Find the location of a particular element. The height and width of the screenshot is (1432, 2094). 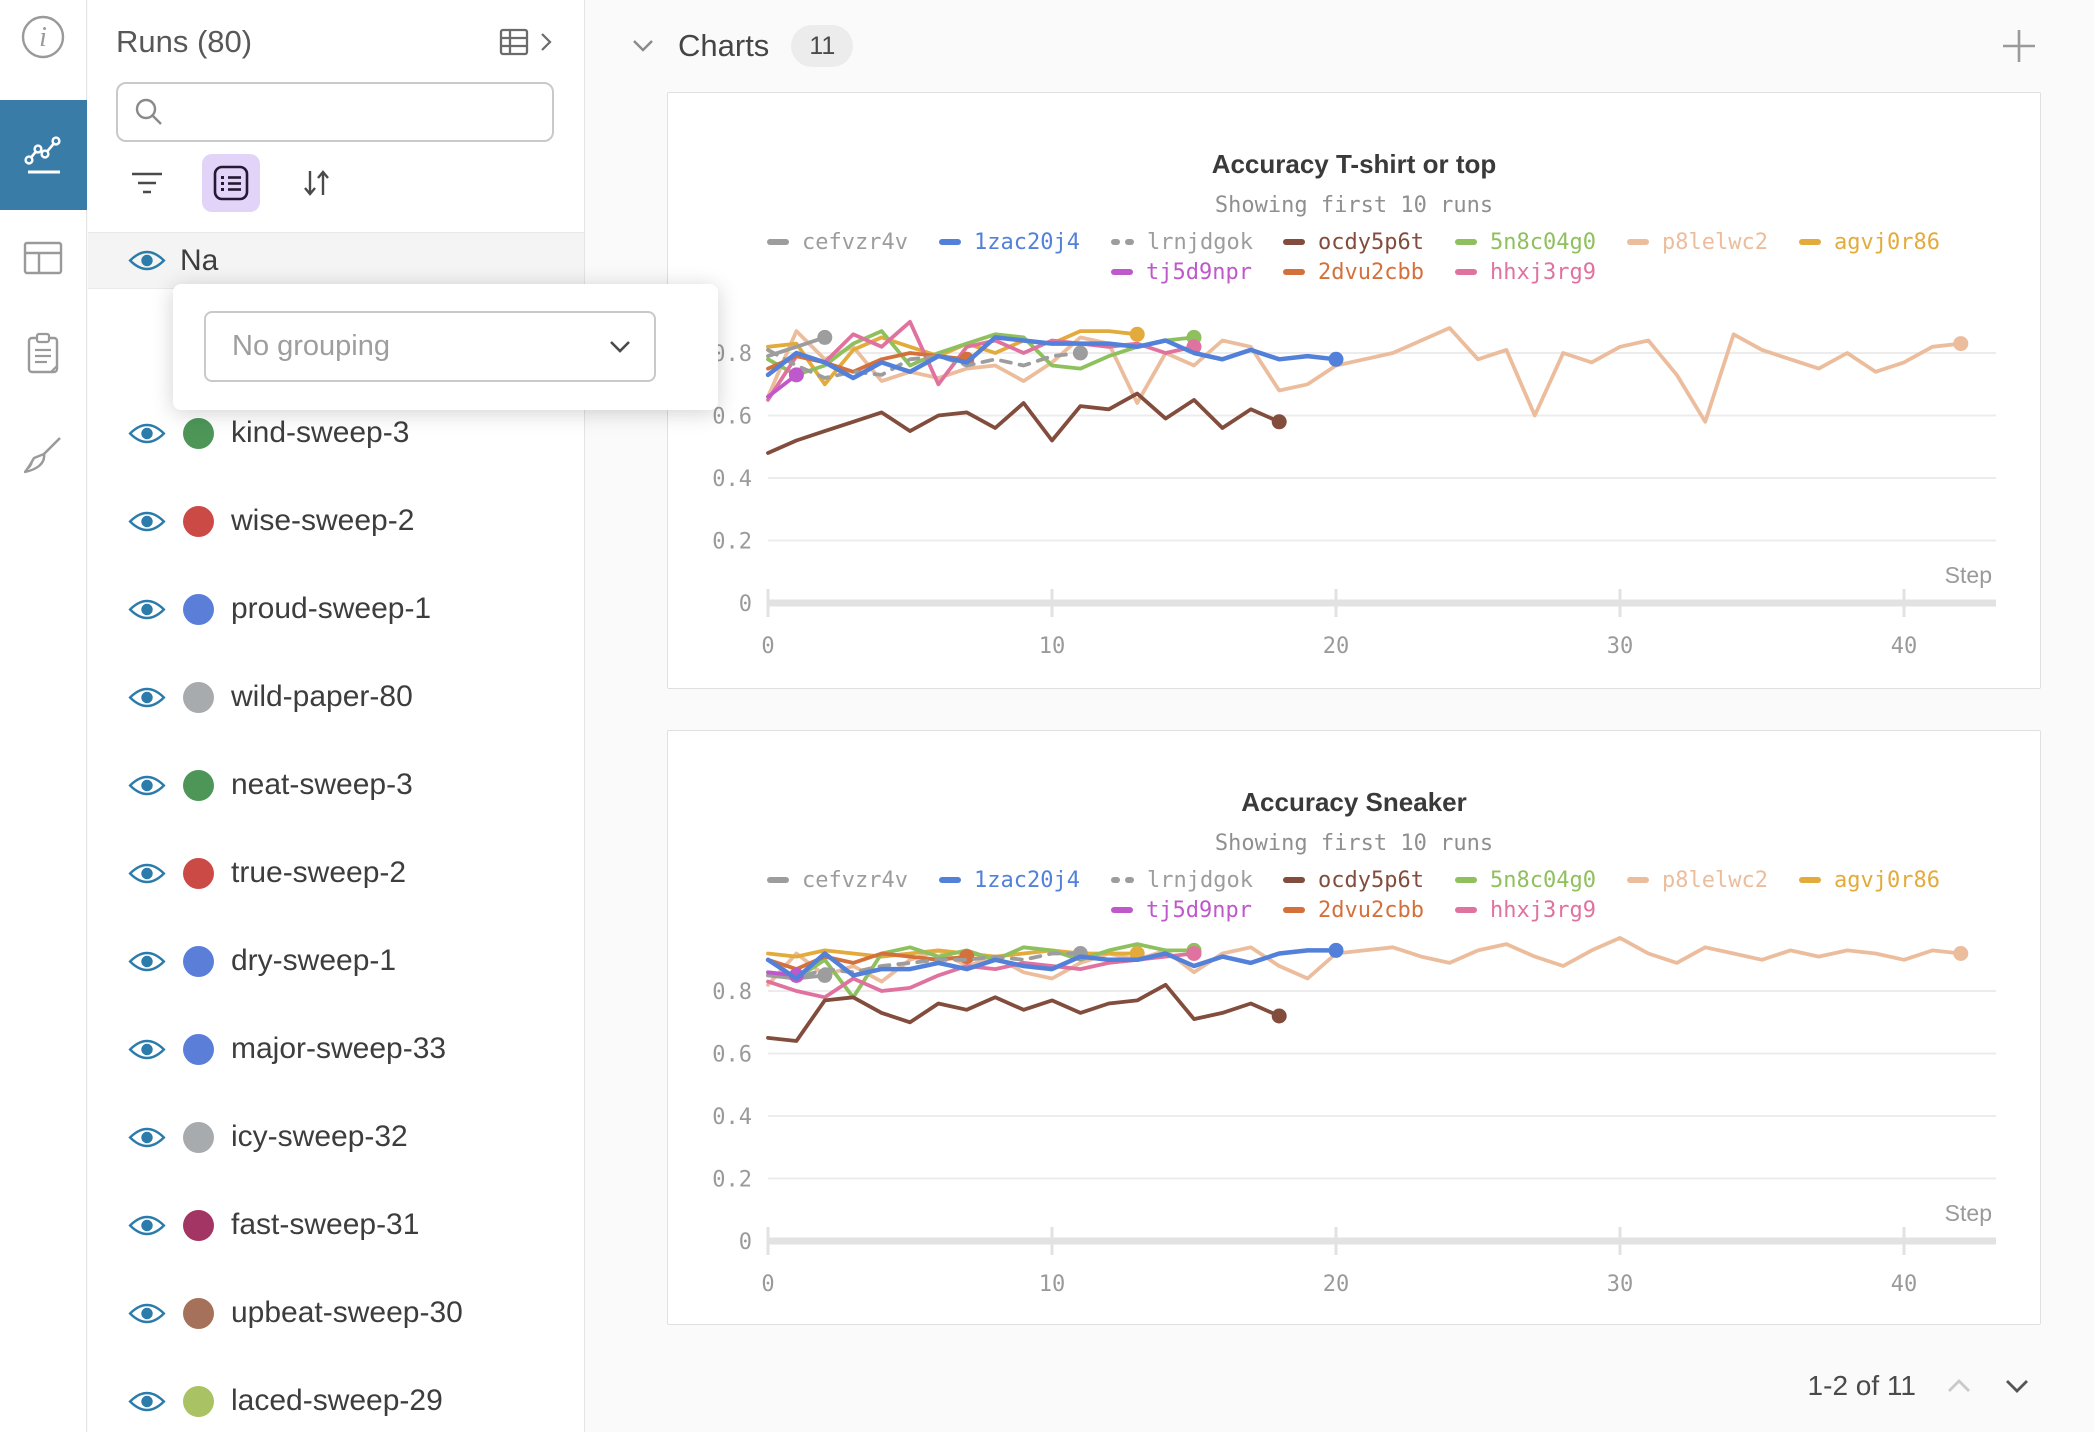

page-up-button is located at coordinates (1959, 1386).